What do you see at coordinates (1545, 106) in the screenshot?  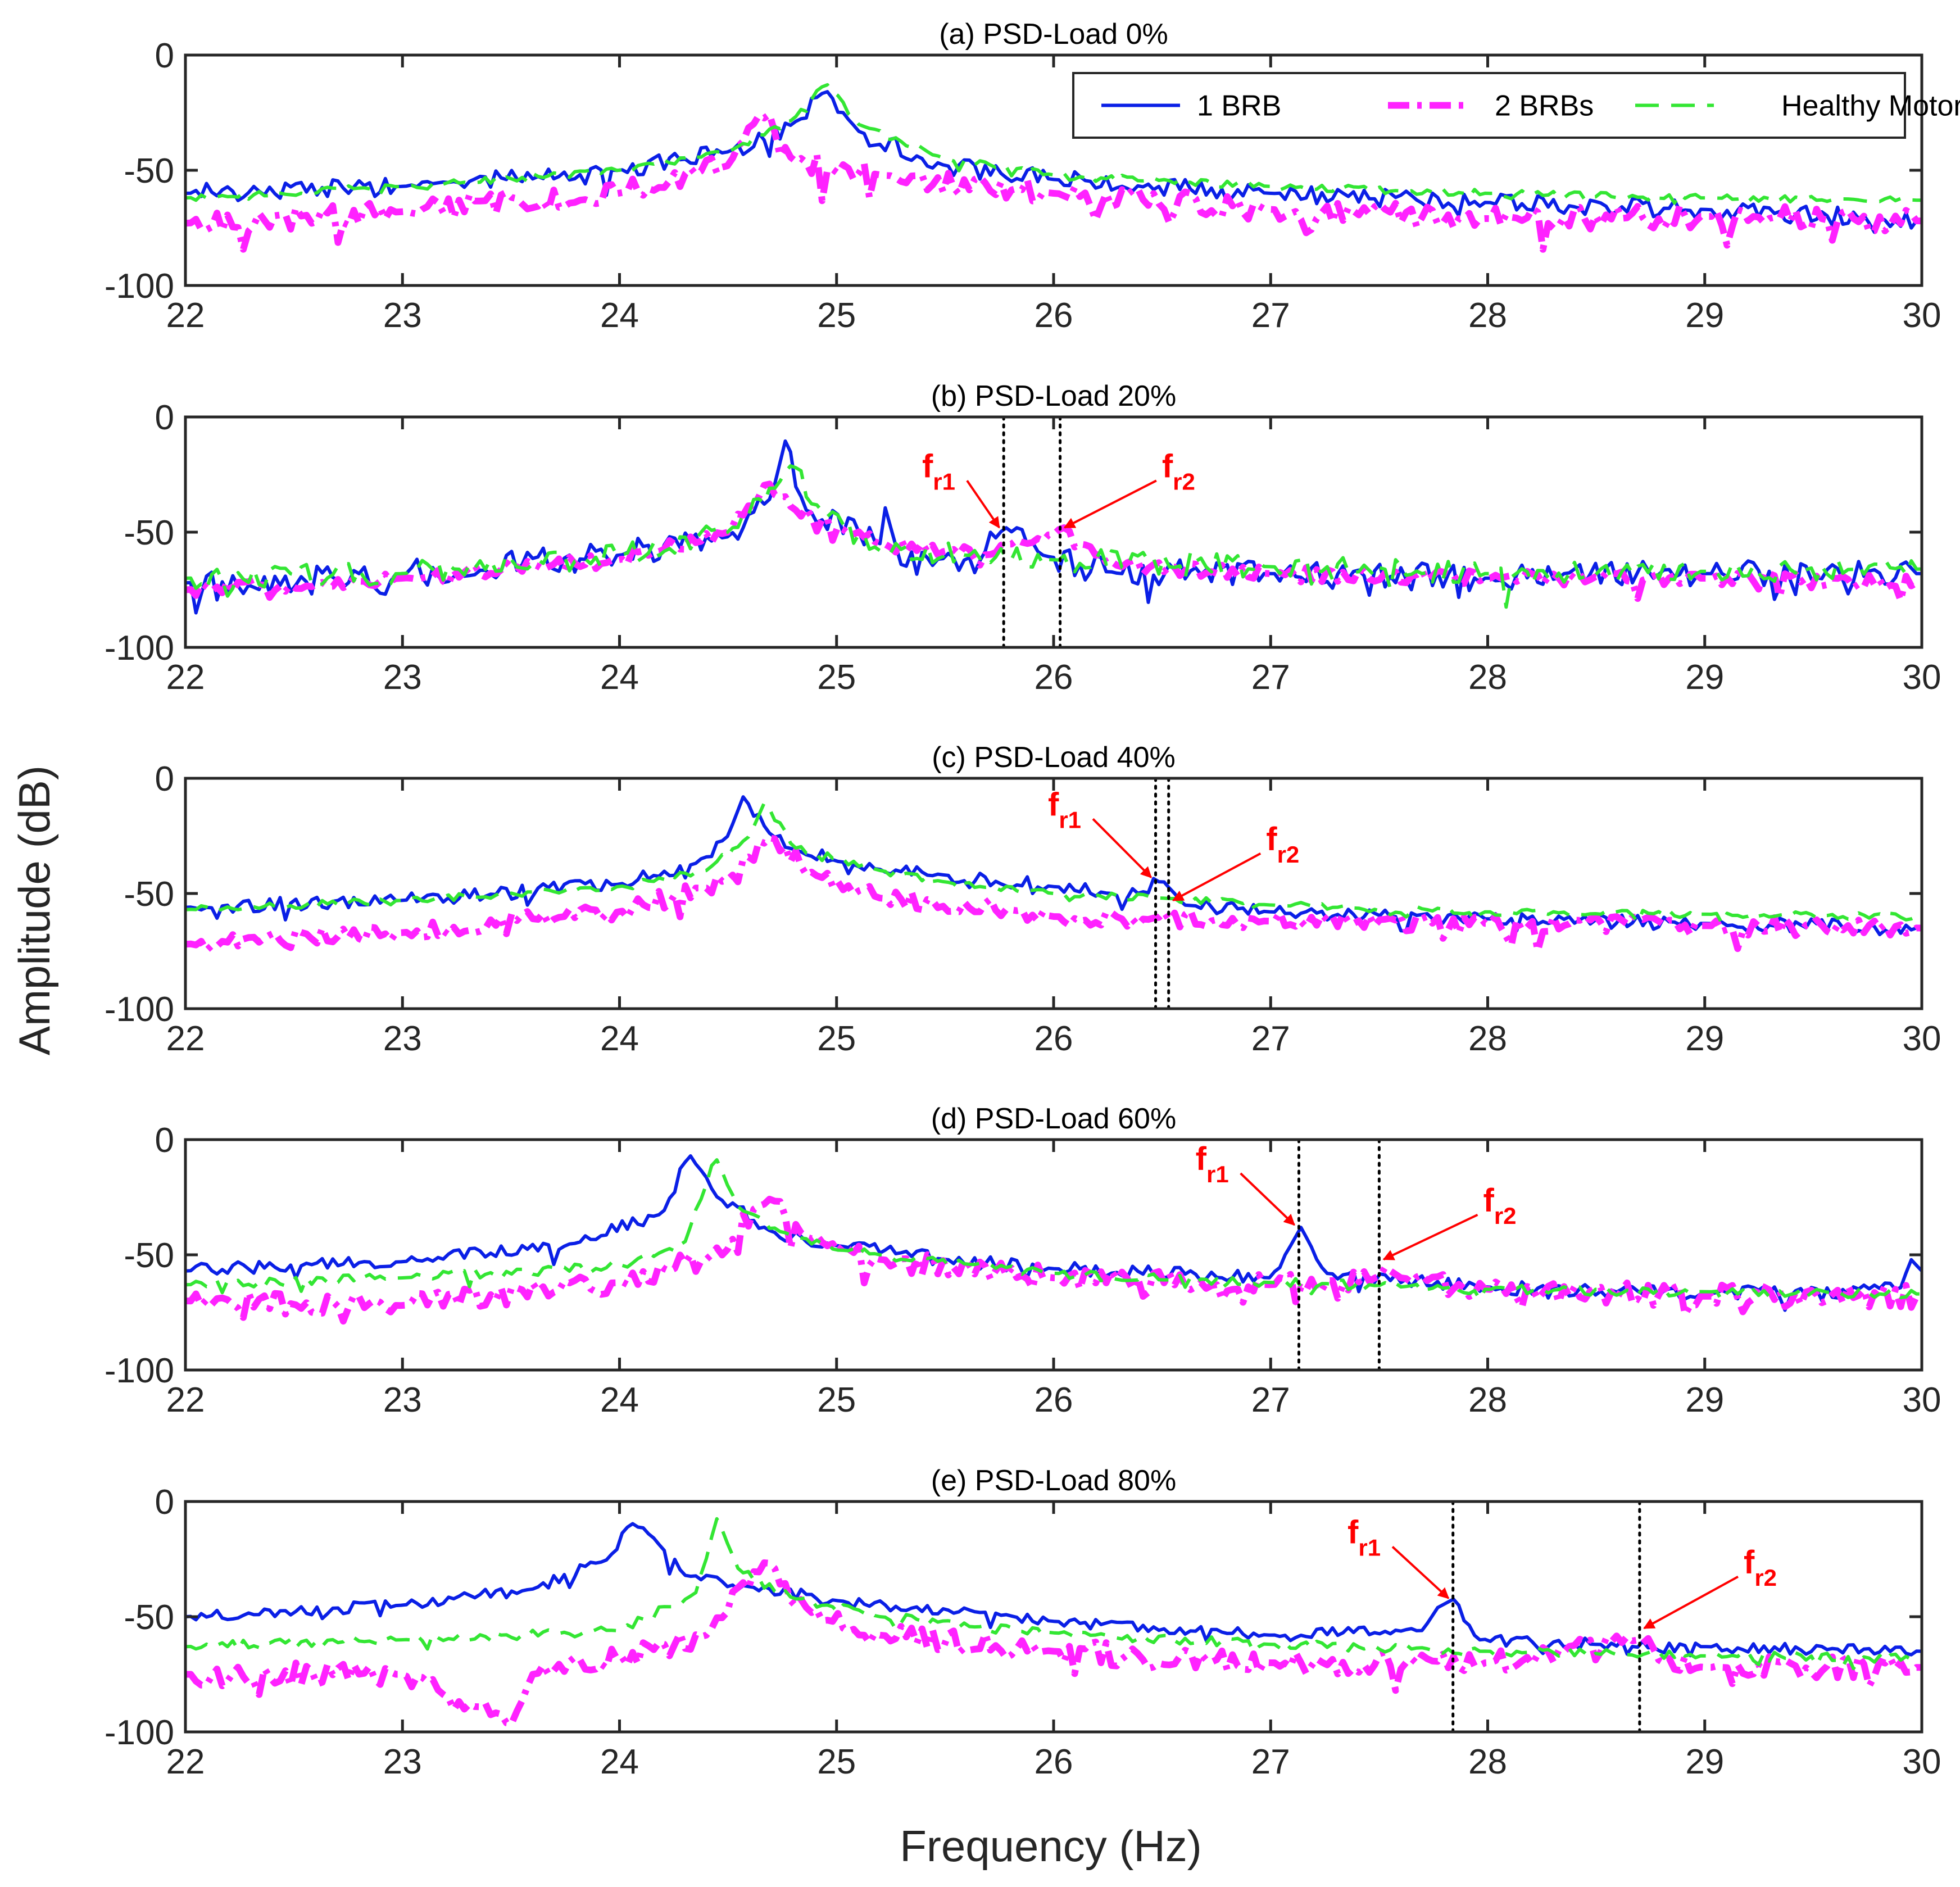 I see `legend-label: 2 BRBs` at bounding box center [1545, 106].